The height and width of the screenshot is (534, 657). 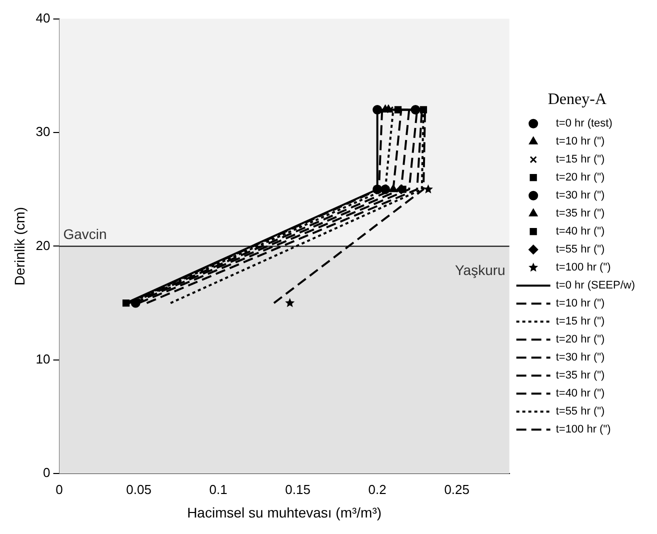 I want to click on y-tick-label: 40, so click(x=43, y=18).